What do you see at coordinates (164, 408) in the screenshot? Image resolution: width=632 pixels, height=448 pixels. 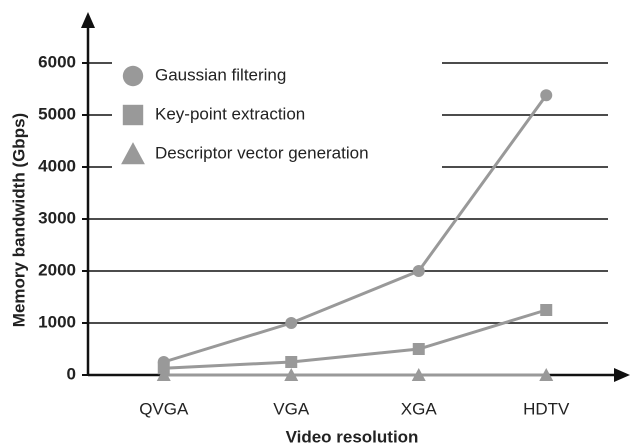 I see `x-tick-label: QVGA` at bounding box center [164, 408].